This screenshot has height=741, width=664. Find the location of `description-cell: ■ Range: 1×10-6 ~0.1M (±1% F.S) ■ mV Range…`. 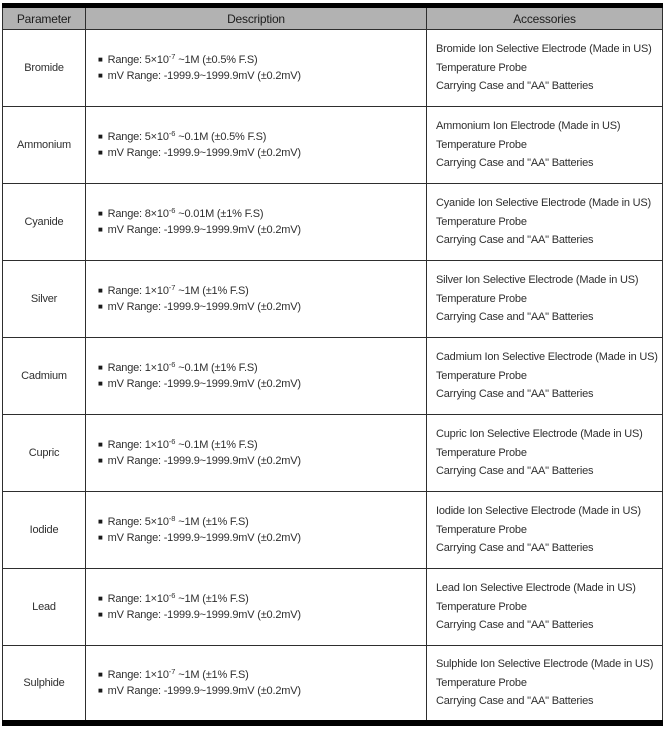

description-cell: ■ Range: 1×10-6 ~0.1M (±1% F.S) ■ mV Range… is located at coordinates (256, 453).